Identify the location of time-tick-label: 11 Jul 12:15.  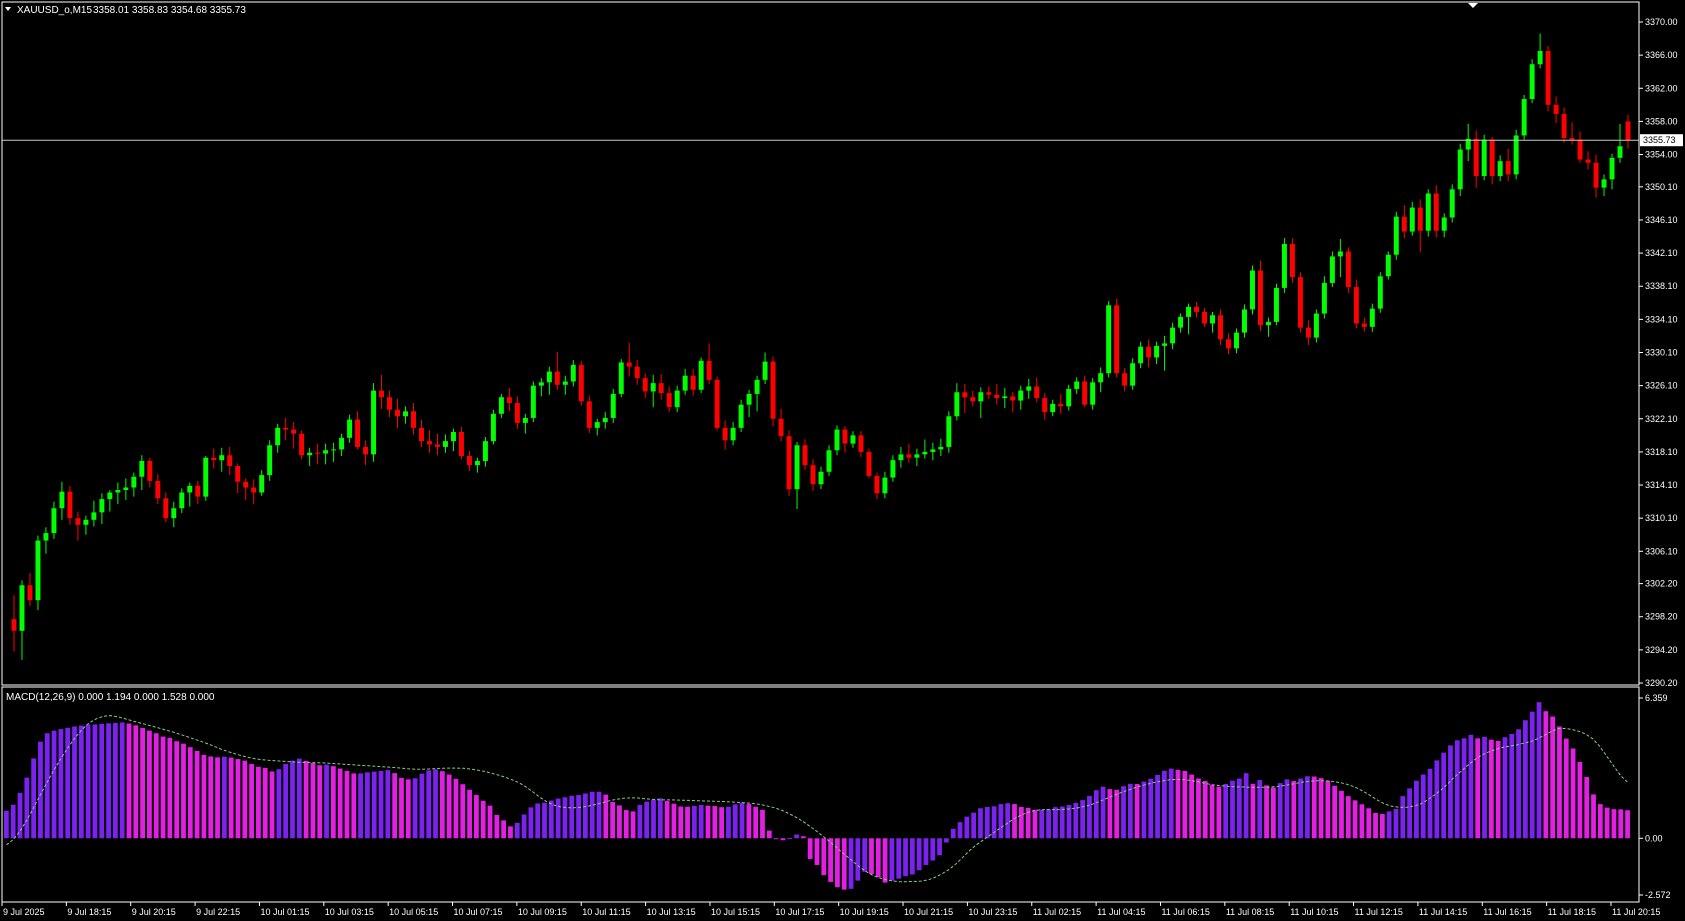
(1379, 912).